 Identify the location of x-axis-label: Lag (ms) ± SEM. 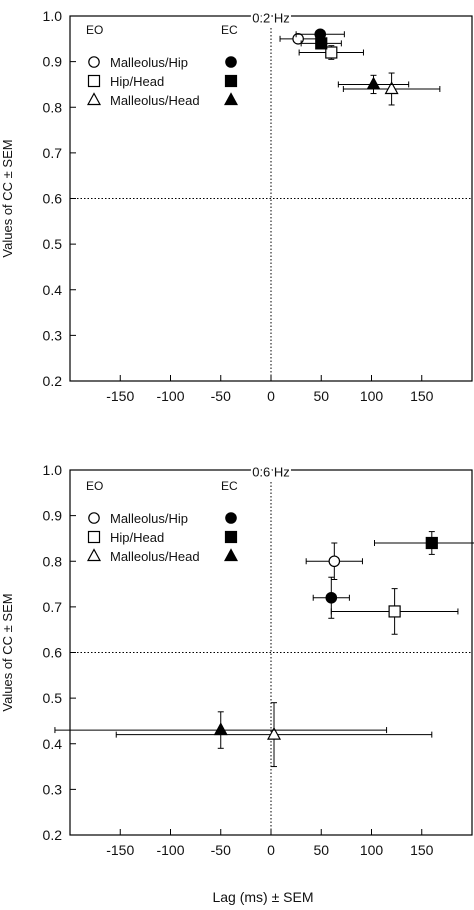
(262, 897).